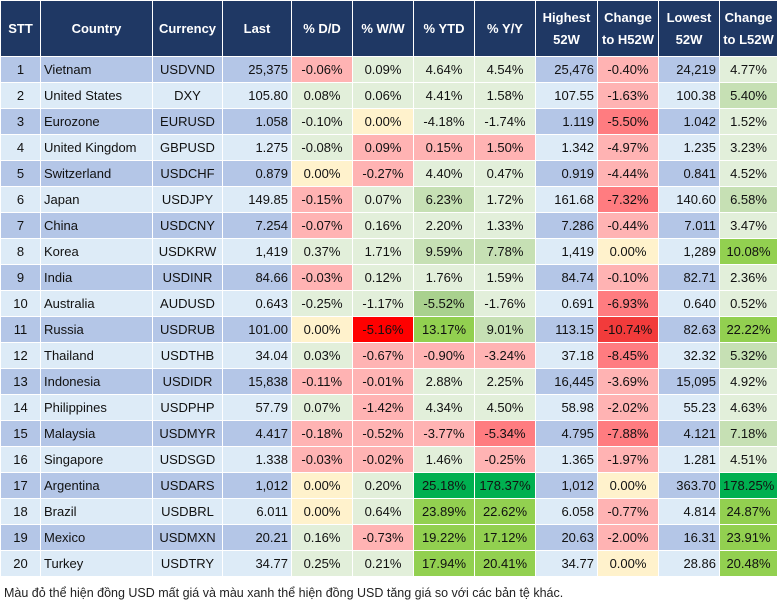  What do you see at coordinates (187, 485) in the screenshot?
I see `cell-currency: USDARS` at bounding box center [187, 485].